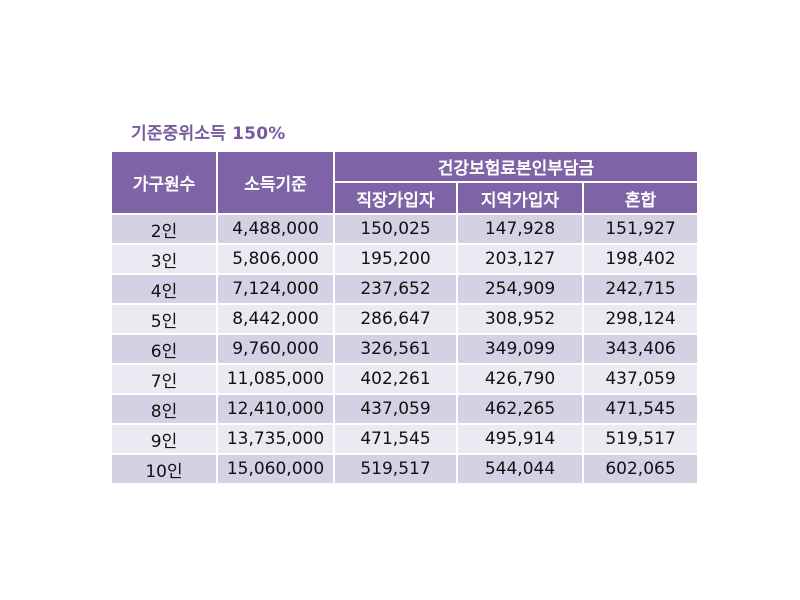 This screenshot has width=800, height=600. What do you see at coordinates (275, 229) in the screenshot?
I see `cell-income-criteria: 4,488,000` at bounding box center [275, 229].